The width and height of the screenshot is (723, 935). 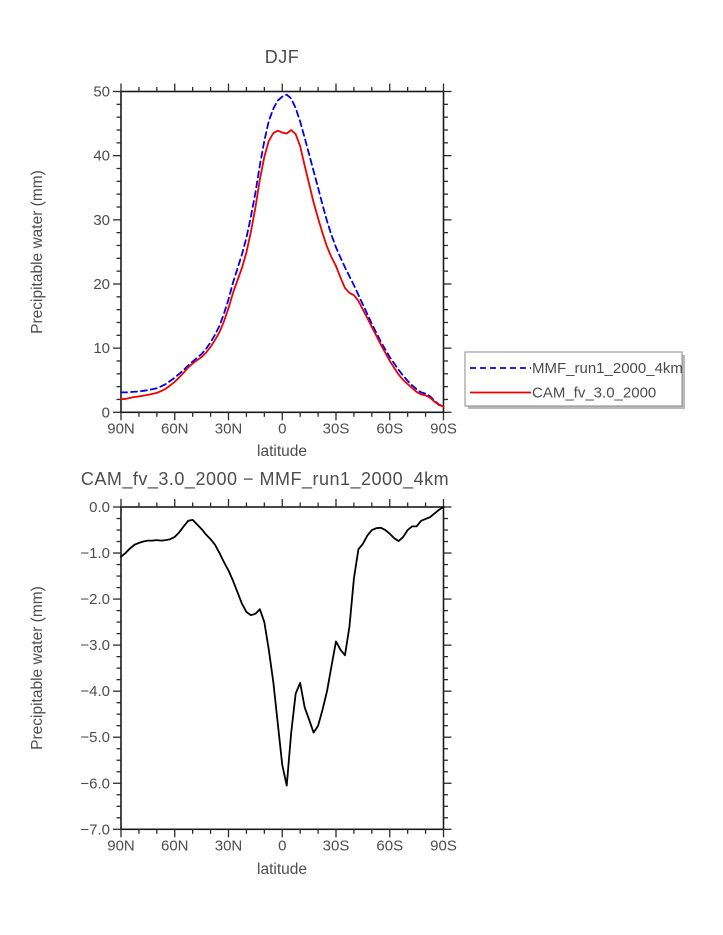 What do you see at coordinates (101, 348) in the screenshot?
I see `y-tick-label: 10` at bounding box center [101, 348].